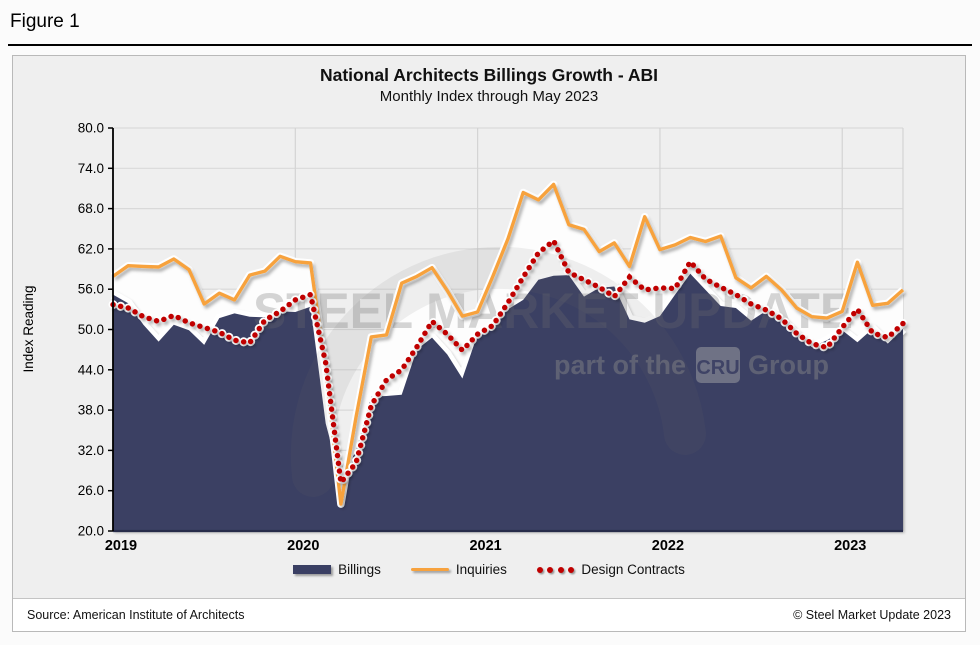 The image size is (980, 645). What do you see at coordinates (429, 569) in the screenshot?
I see `inquiries-swatch-icon` at bounding box center [429, 569].